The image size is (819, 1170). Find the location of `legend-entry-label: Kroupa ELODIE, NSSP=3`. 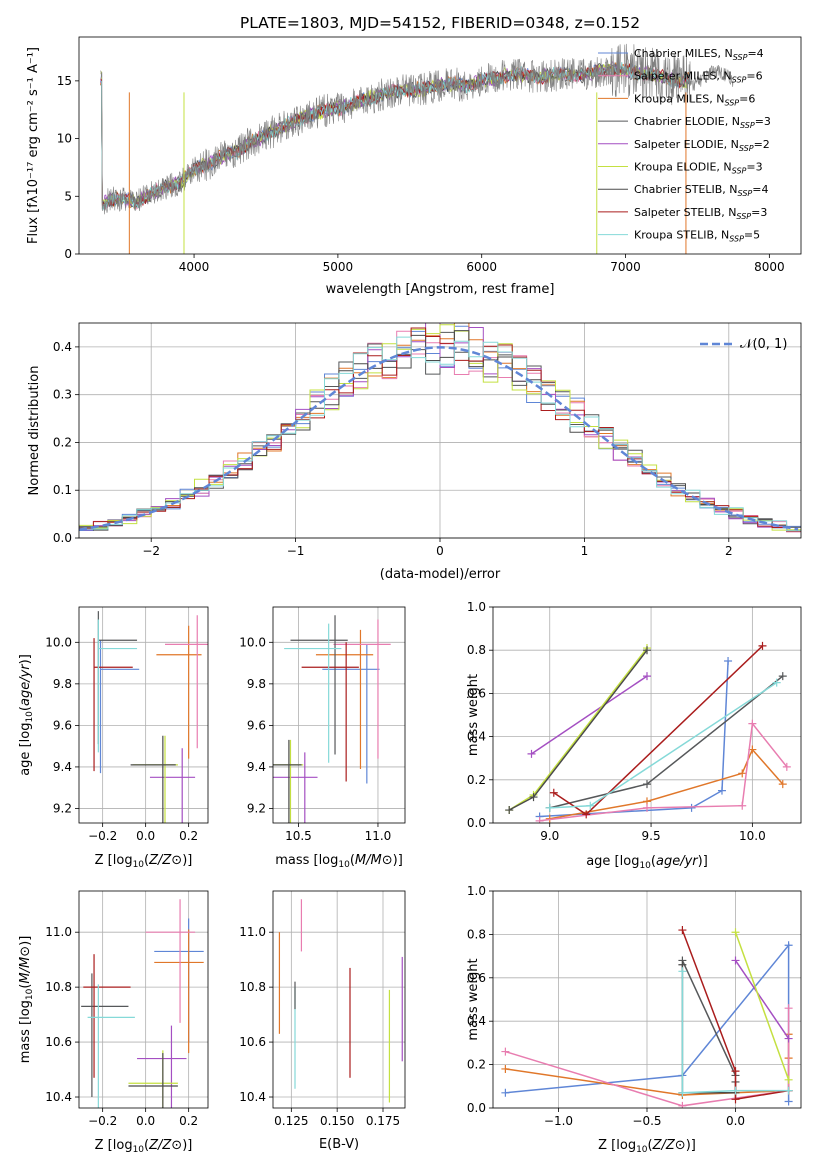

legend-entry-label: Kroupa ELODIE, NSSP=3 is located at coordinates (698, 168).